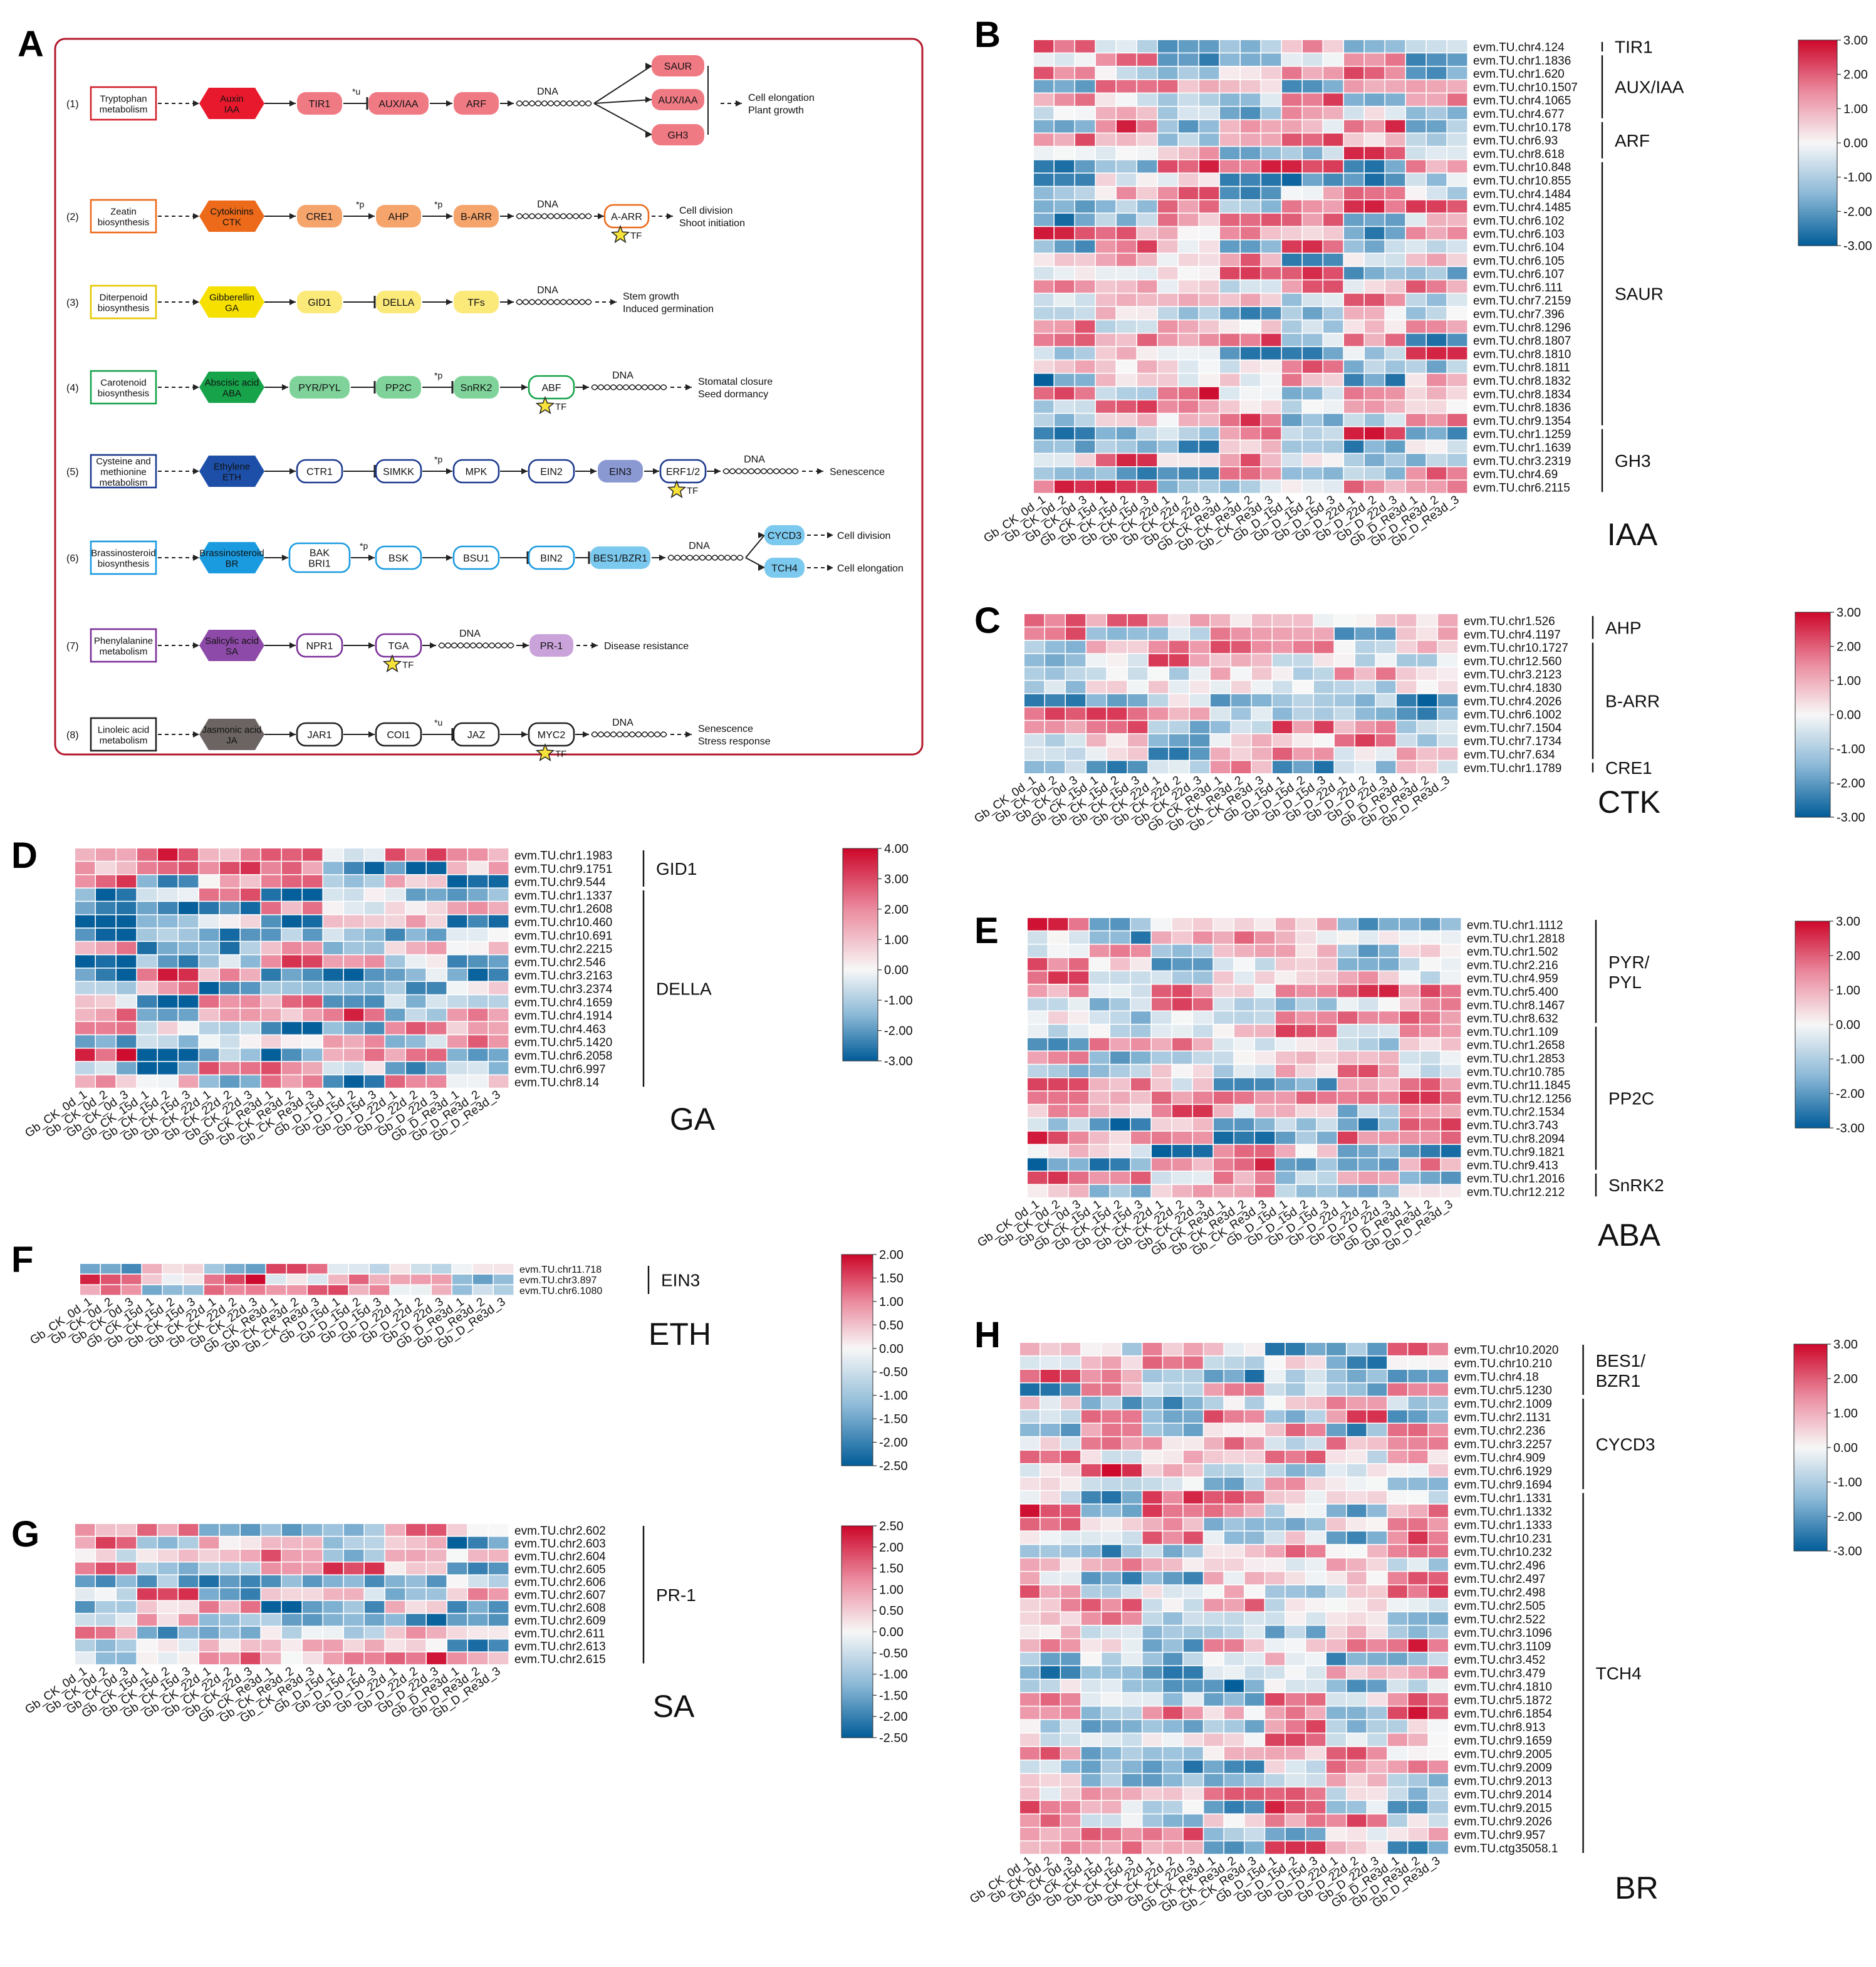  I want to click on gene-label: evm.TU.chr10.2020, so click(1507, 1351).